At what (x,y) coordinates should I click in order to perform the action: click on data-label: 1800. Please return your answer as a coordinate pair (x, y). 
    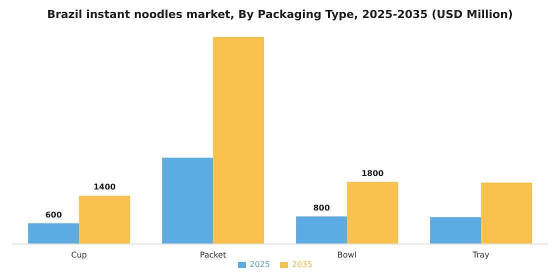
    Looking at the image, I should click on (372, 173).